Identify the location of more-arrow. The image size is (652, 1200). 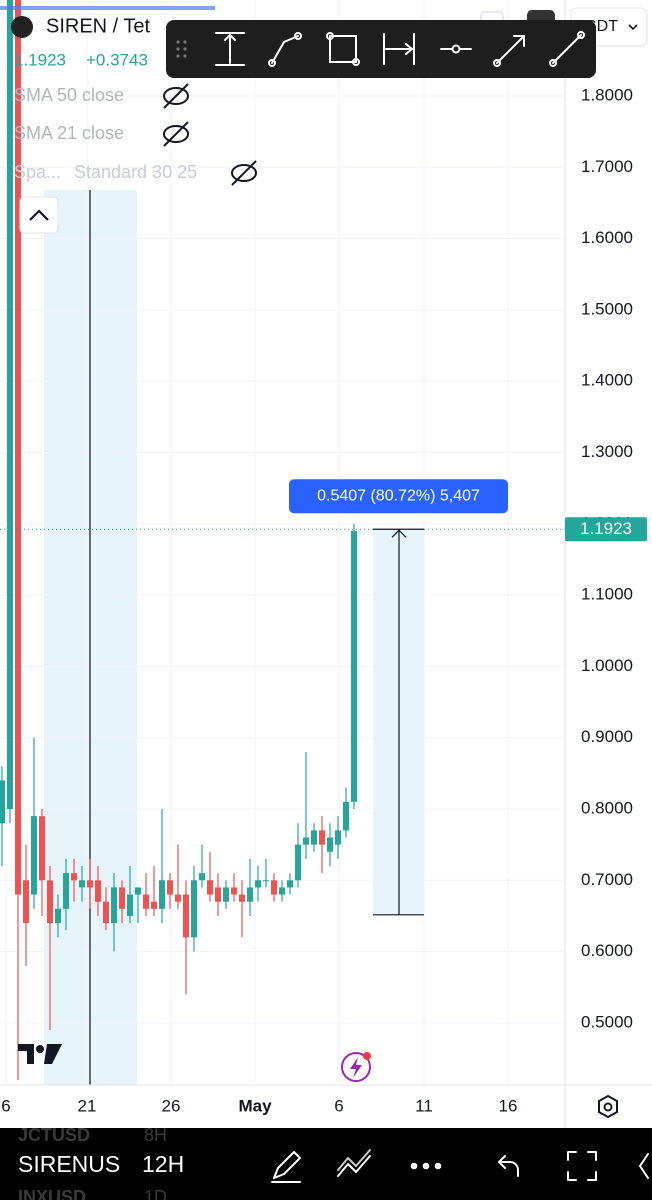
(644, 1166).